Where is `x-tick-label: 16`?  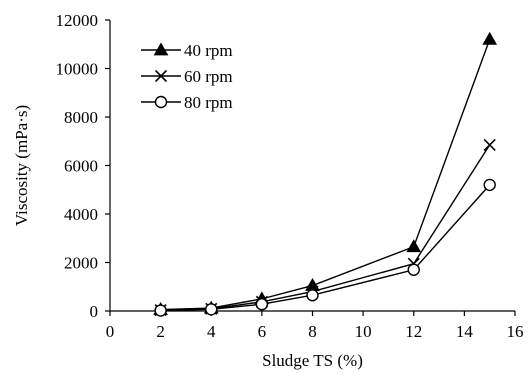
x-tick-label: 16 is located at coordinates (515, 331).